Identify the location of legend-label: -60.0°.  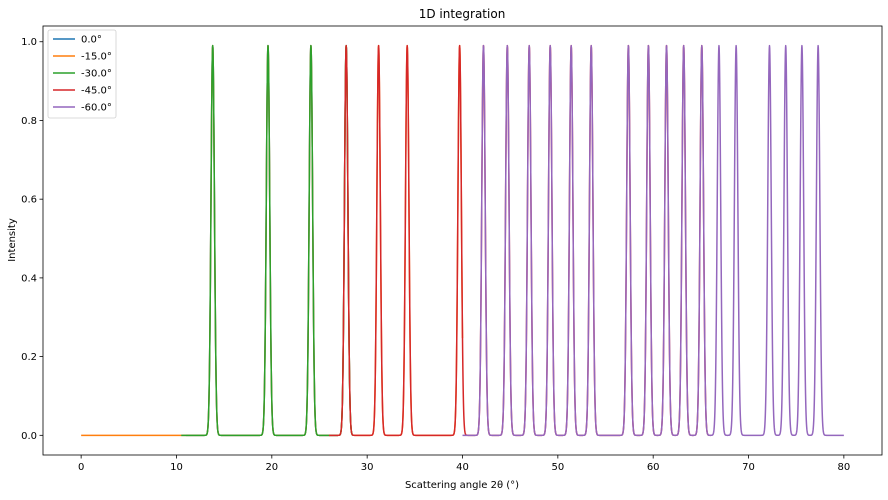
(96, 108).